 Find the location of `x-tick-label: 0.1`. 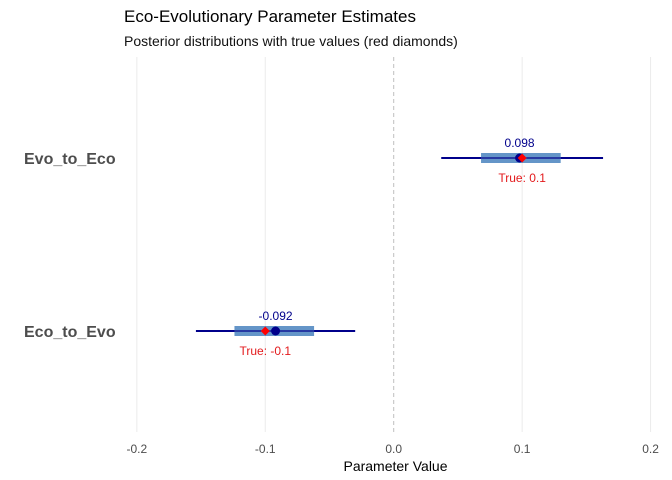

x-tick-label: 0.1 is located at coordinates (522, 449).